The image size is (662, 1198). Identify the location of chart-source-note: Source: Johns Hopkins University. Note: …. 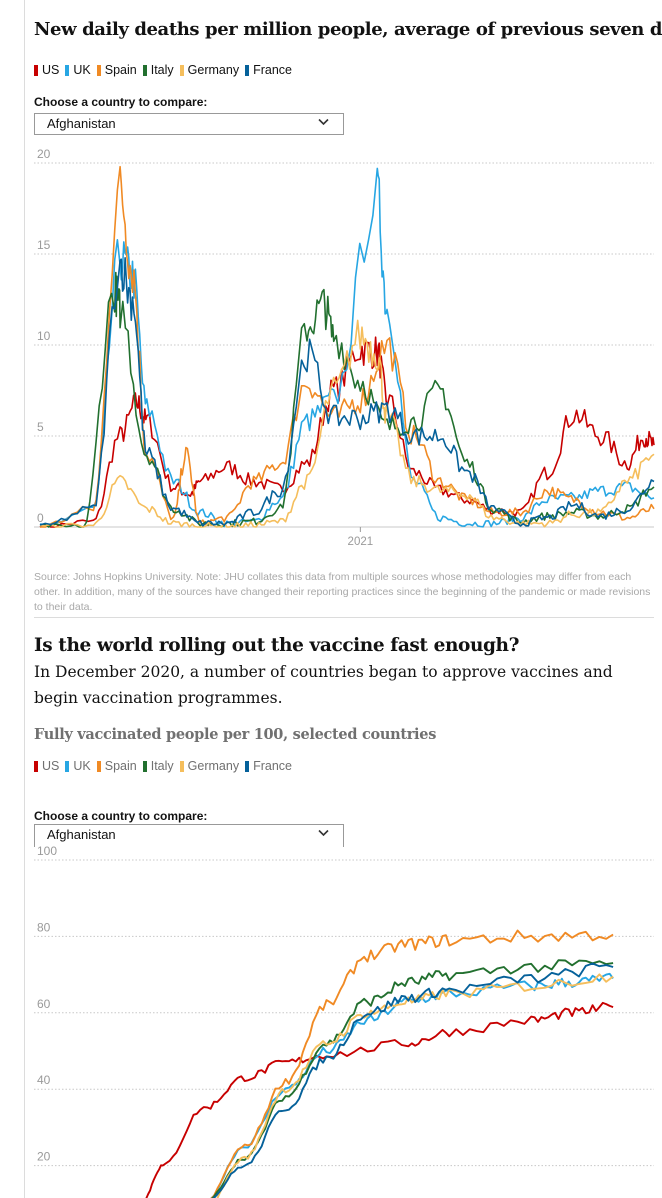
(342, 592).